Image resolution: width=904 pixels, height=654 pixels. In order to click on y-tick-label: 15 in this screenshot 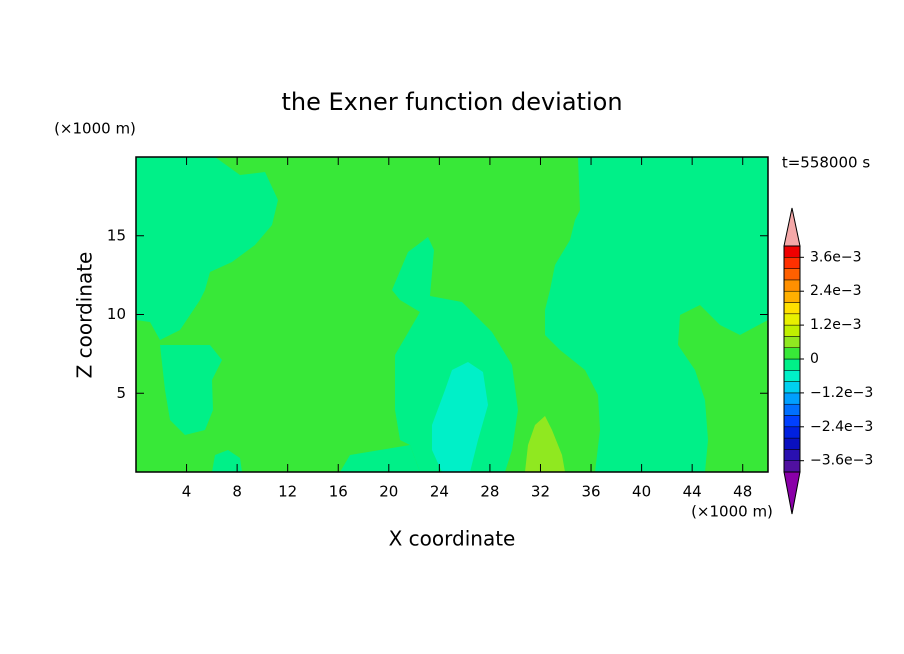, I will do `click(116, 235)`.